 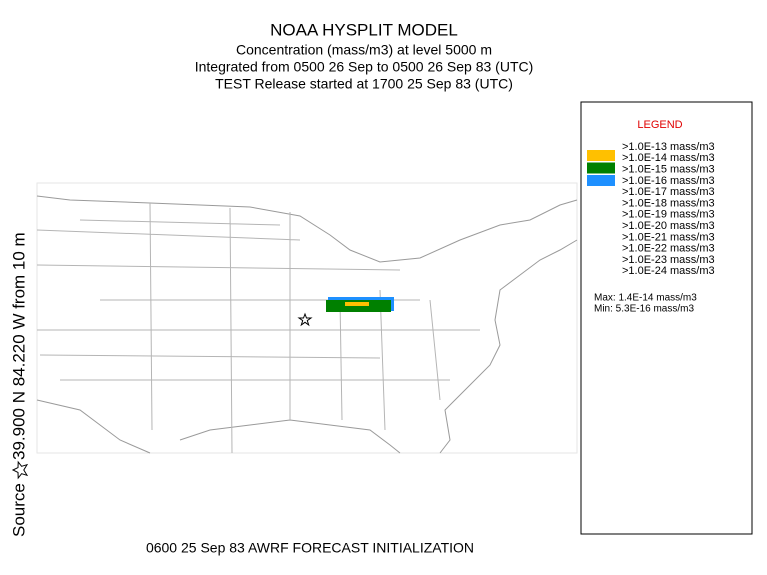 I want to click on plume, so click(x=360, y=304).